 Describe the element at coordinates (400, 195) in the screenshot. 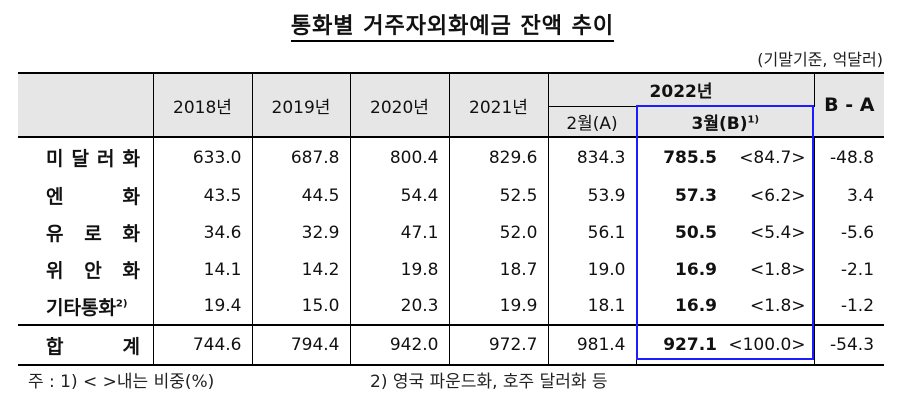

I see `cell-2020: 54.4` at that location.